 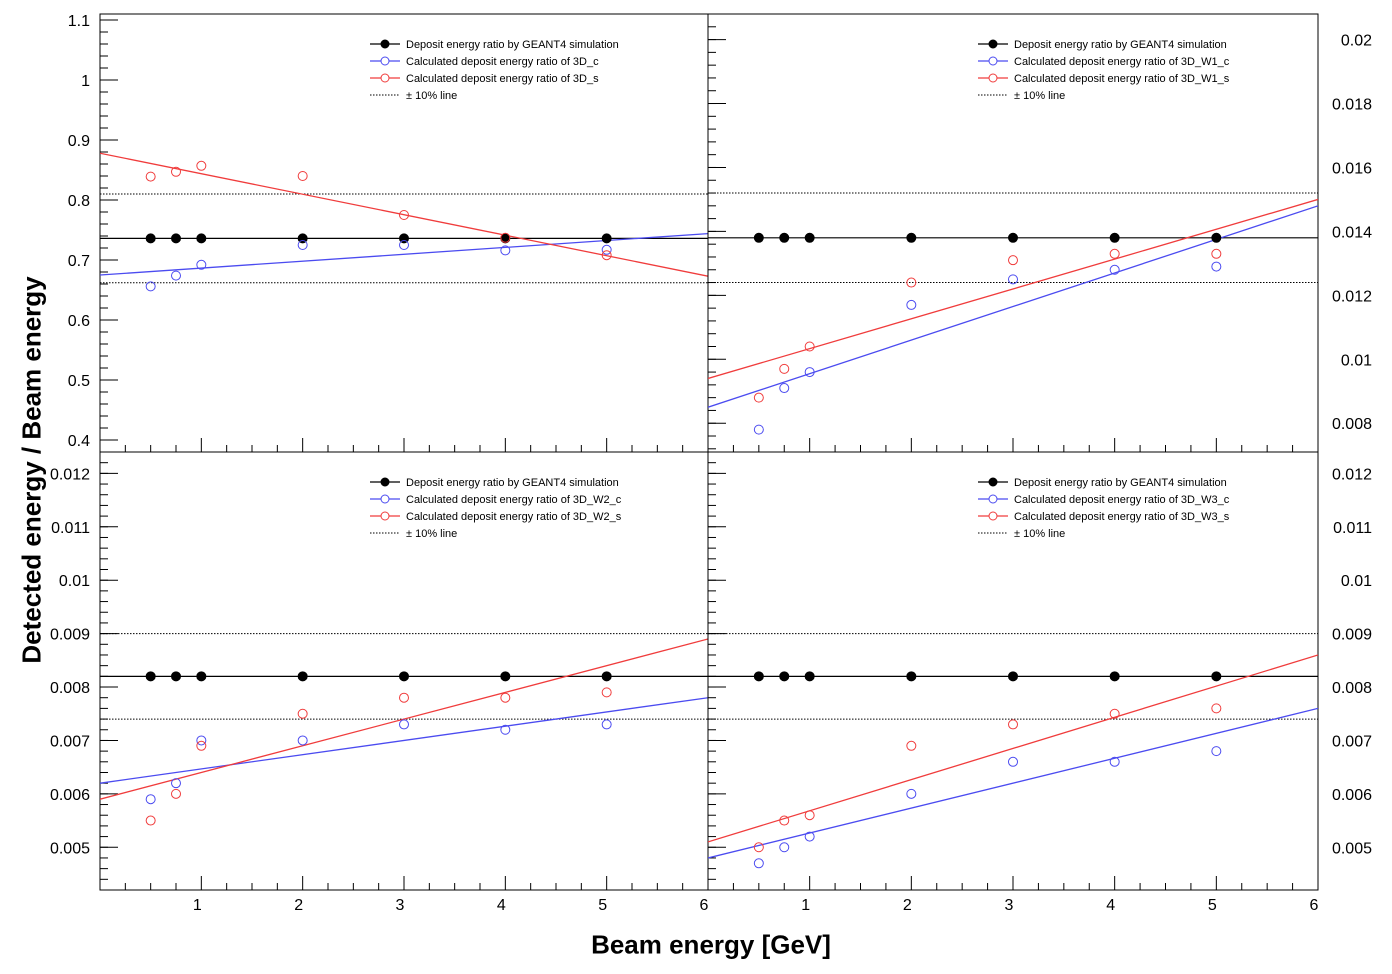 I want to click on legend-label: Calculated deposit energy ratio of 3D_s, so click(x=502, y=79).